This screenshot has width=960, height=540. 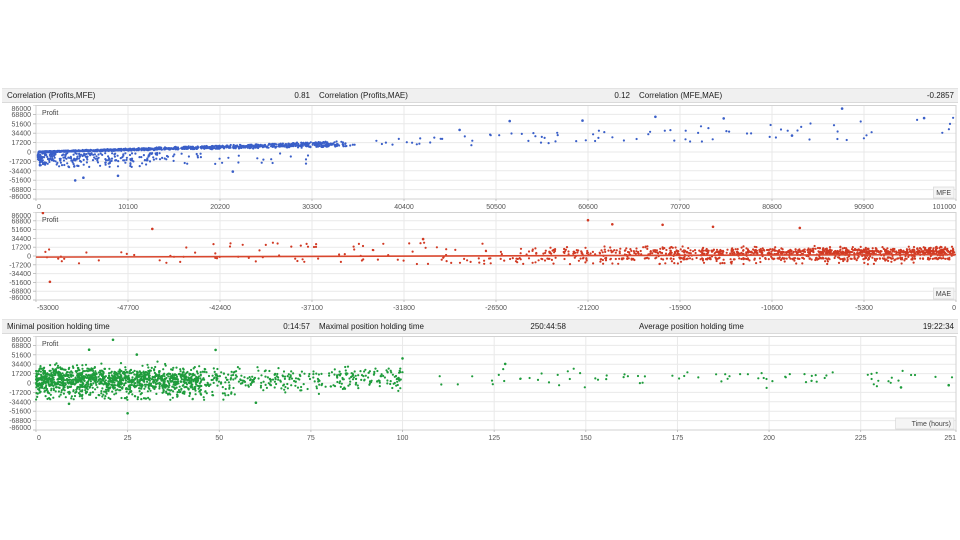 I want to click on svg-text: 251, so click(x=950, y=438).